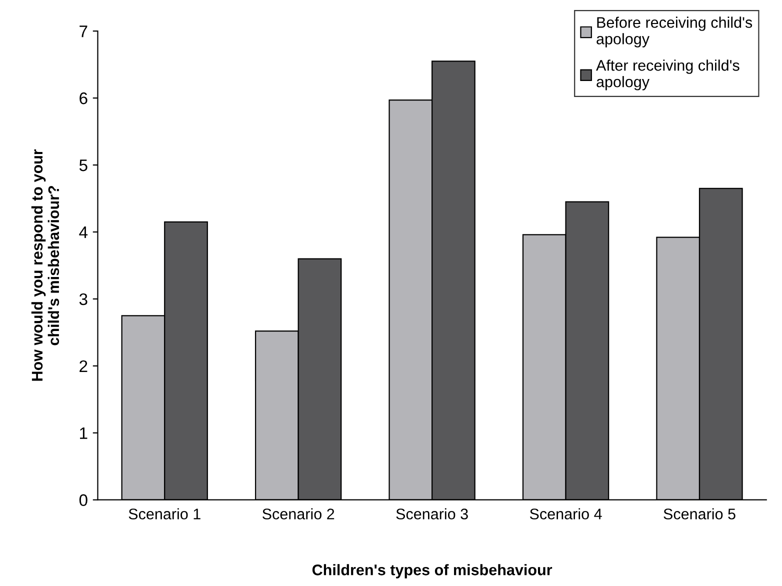 This screenshot has height=586, width=782. What do you see at coordinates (84, 32) in the screenshot?
I see `y-tick-label: 7` at bounding box center [84, 32].